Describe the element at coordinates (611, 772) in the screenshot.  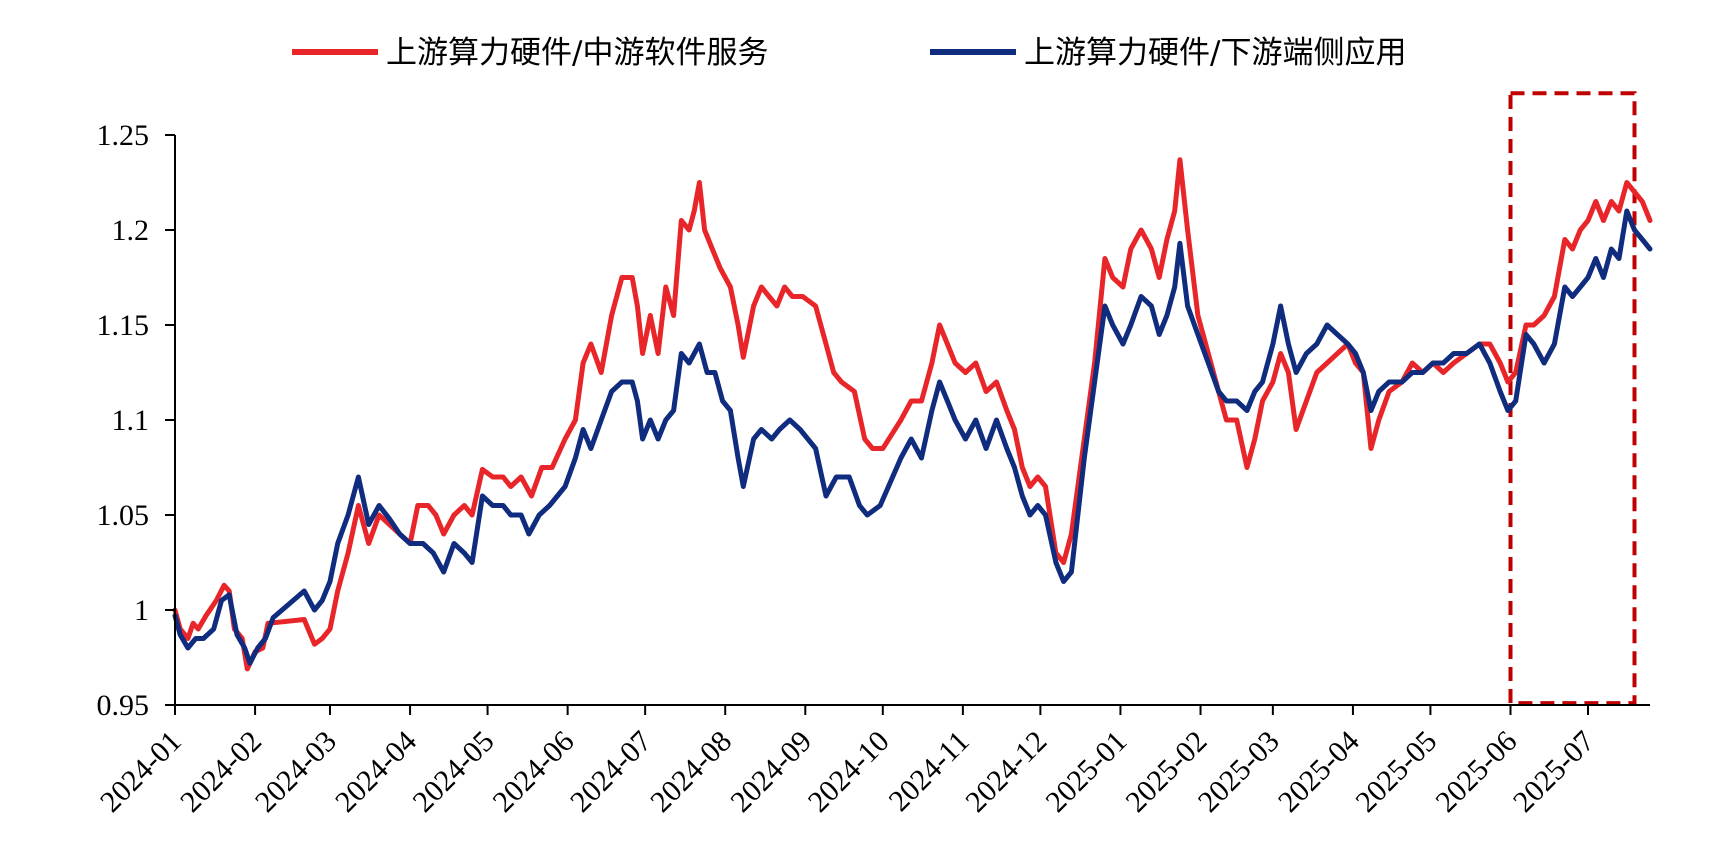
I see `x-tick-label: 2024-07` at that location.